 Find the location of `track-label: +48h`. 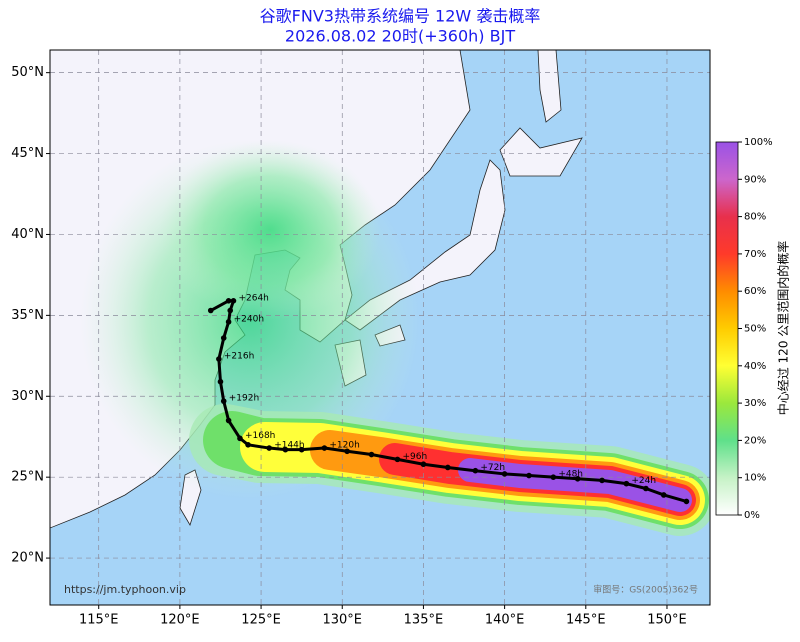

track-label: +48h is located at coordinates (570, 475).